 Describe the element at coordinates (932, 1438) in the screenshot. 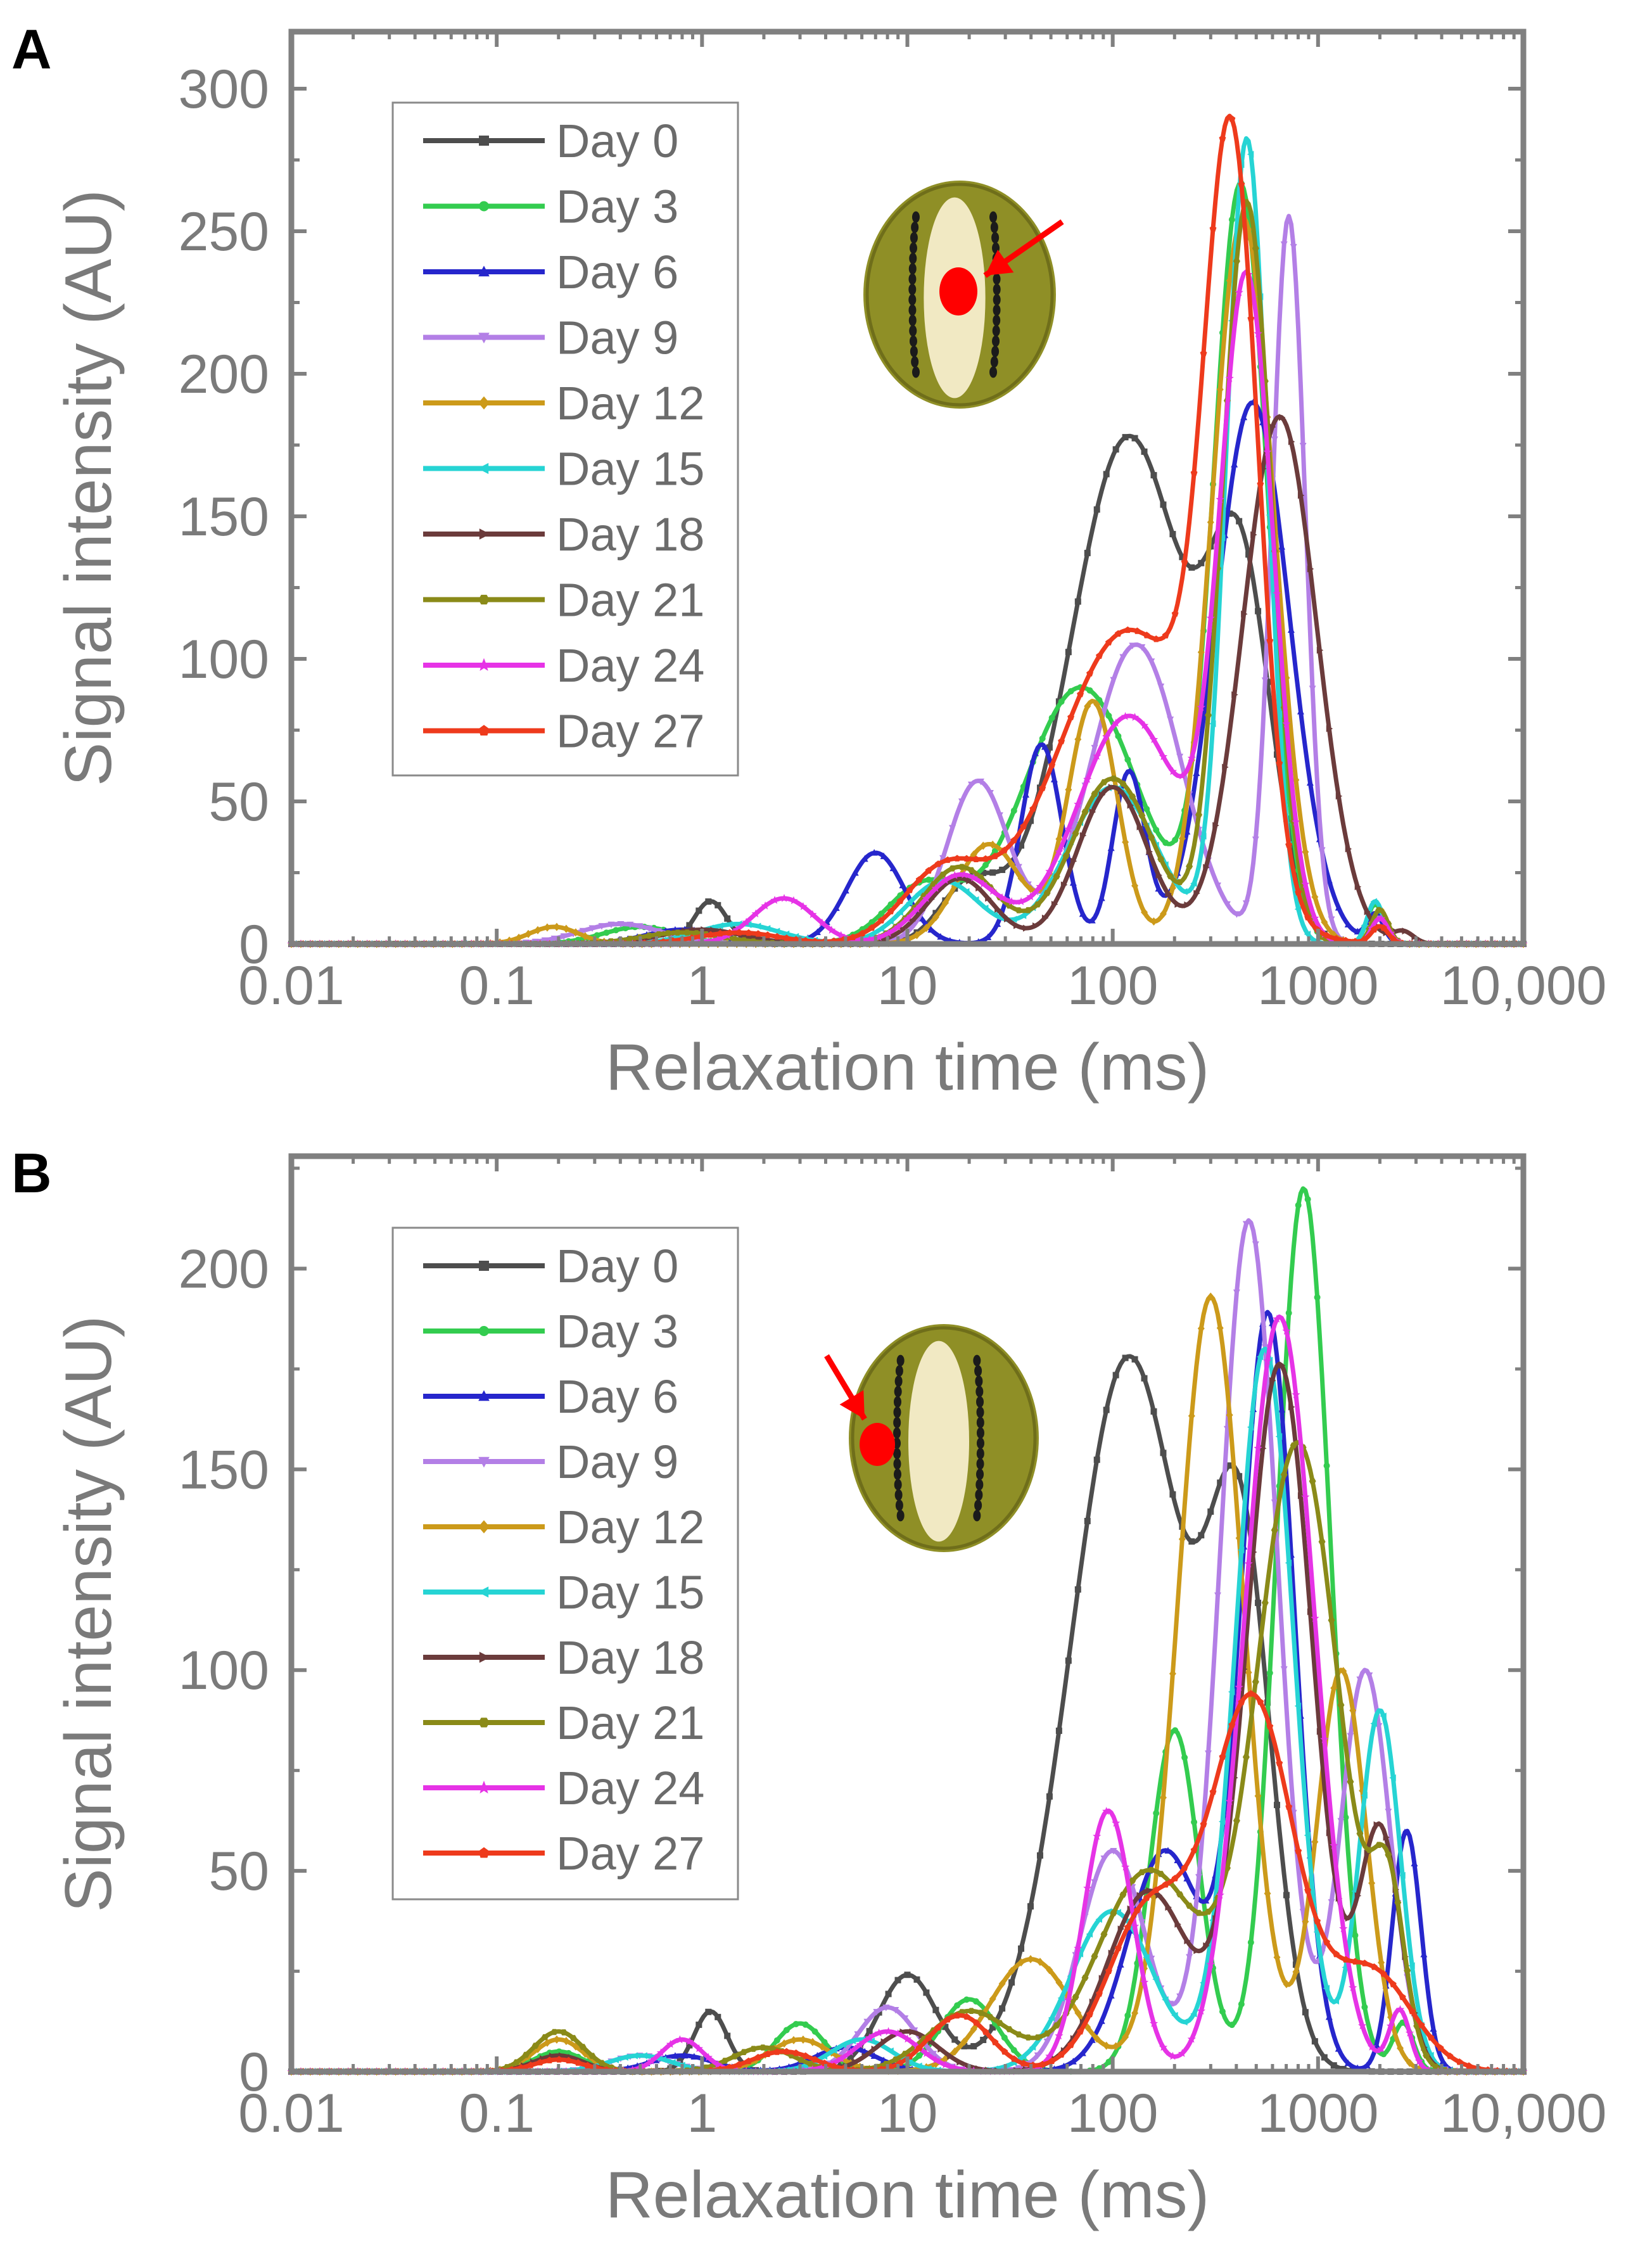

I see `panel-b-kiwi-inset` at that location.